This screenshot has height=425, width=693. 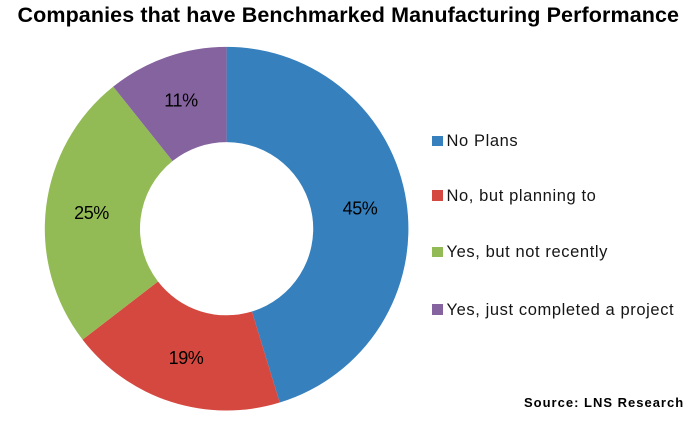 I want to click on svg-text: 25%, so click(x=91, y=213).